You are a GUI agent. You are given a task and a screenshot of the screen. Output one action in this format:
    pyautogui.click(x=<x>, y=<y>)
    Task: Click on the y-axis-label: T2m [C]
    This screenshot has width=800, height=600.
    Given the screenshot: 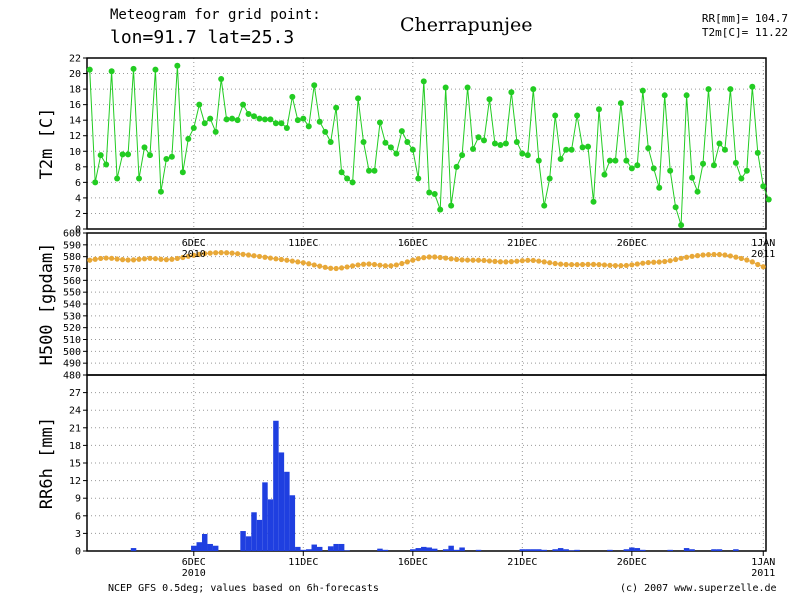 What is the action you would take?
    pyautogui.click(x=47, y=144)
    